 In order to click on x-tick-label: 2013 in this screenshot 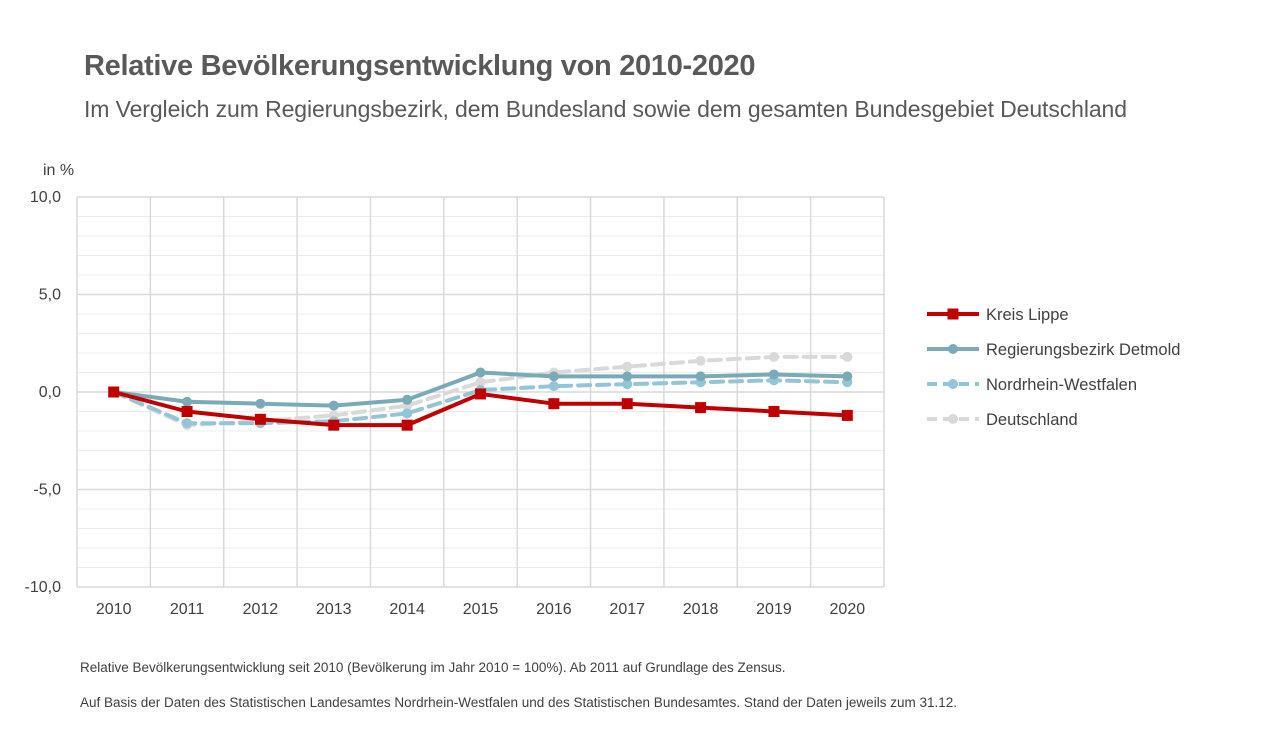, I will do `click(334, 609)`.